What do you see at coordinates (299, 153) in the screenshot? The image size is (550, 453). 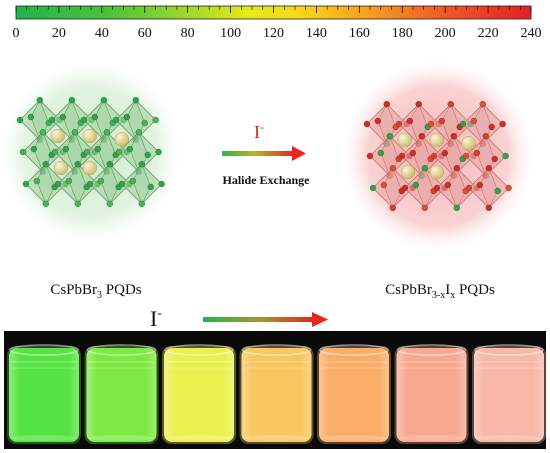 I see `exchange-arrowhead` at bounding box center [299, 153].